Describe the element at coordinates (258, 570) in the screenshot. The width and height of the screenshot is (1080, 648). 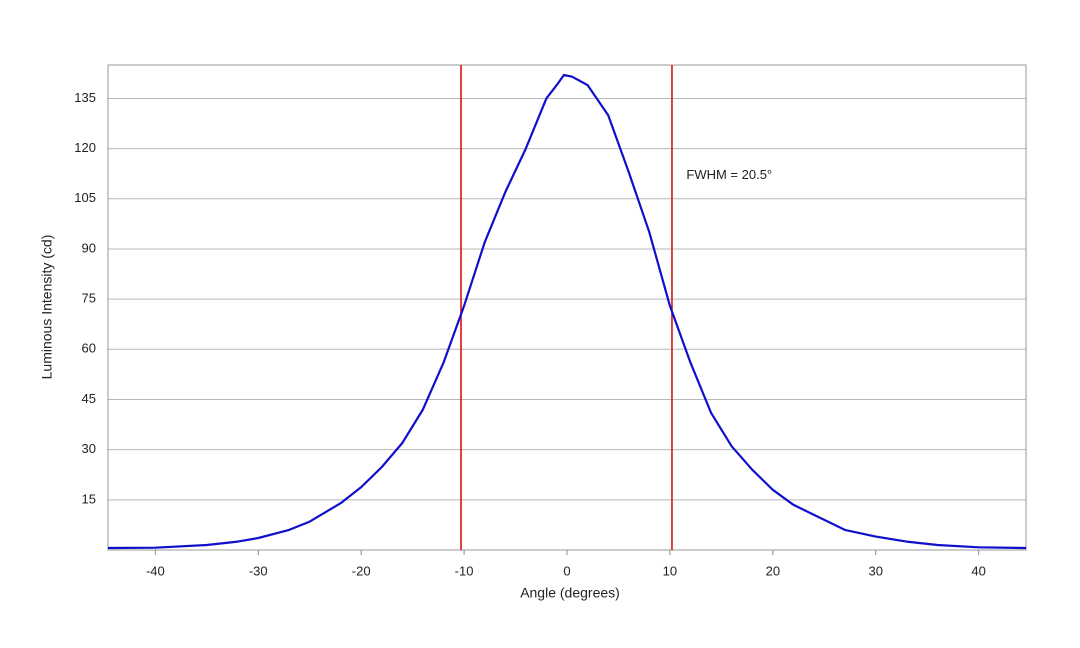
I see `x-tick-label: -30` at that location.